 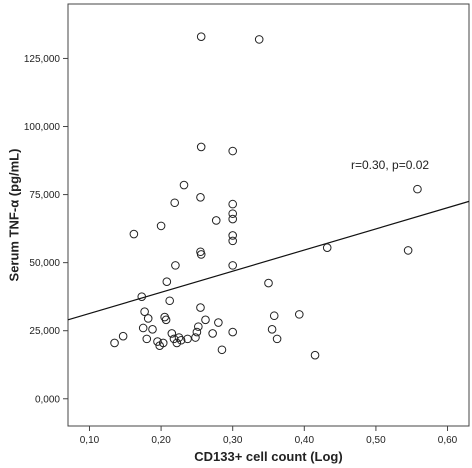 What do you see at coordinates (268, 456) in the screenshot?
I see `x-axis-title: CD133+ cell count (Log)` at bounding box center [268, 456].